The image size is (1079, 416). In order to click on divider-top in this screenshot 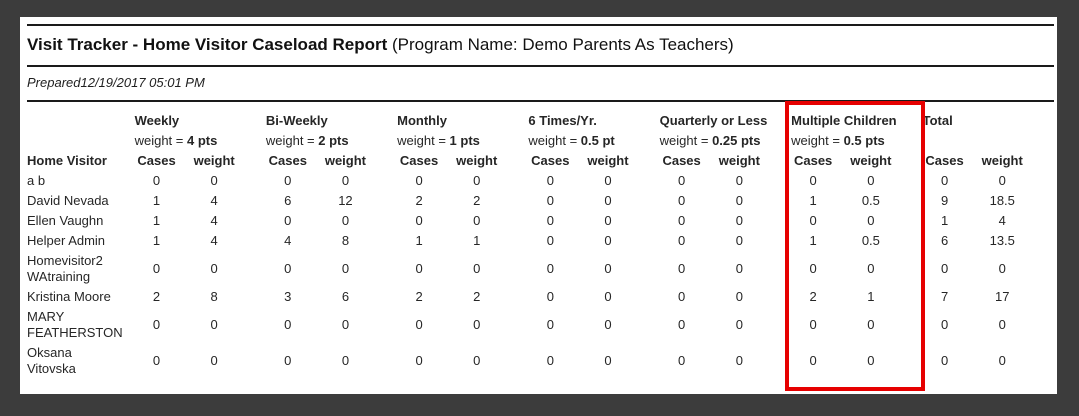, I will do `click(540, 25)`.